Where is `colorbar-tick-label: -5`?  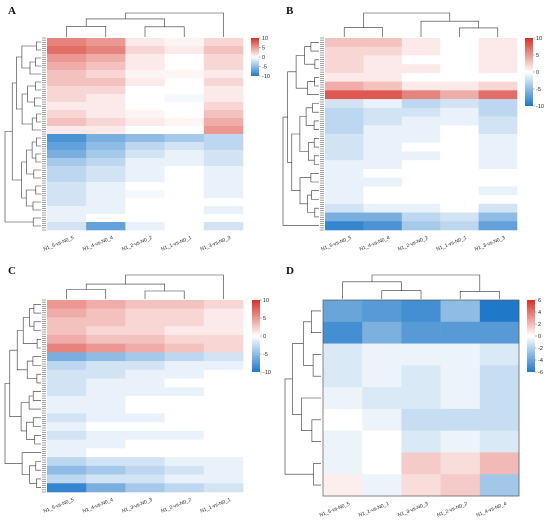
colorbar-tick-label: -5 is located at coordinates (264, 68).